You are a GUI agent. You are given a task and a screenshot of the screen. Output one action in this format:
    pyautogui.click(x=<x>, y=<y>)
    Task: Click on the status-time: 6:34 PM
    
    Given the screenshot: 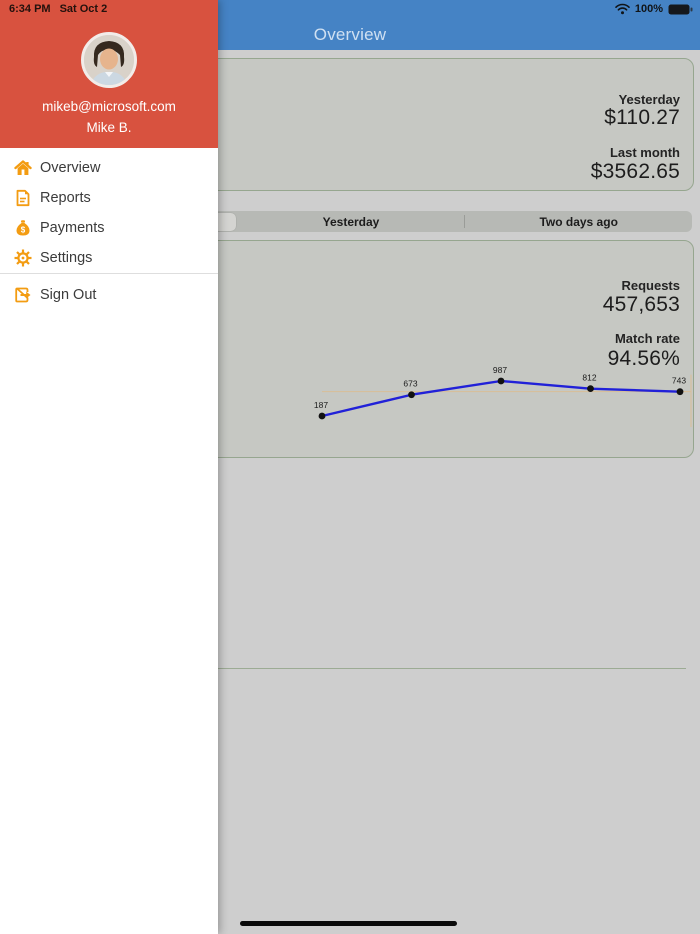 What is the action you would take?
    pyautogui.click(x=30, y=9)
    